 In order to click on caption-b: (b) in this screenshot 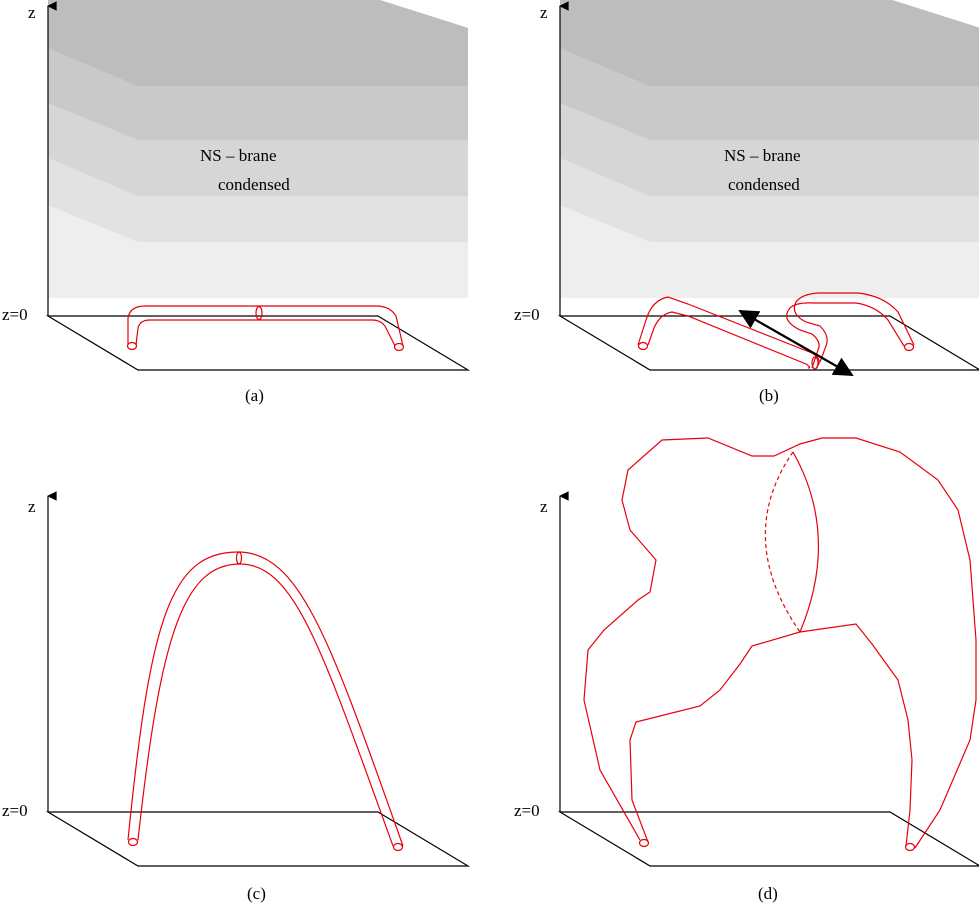, I will do `click(769, 395)`.